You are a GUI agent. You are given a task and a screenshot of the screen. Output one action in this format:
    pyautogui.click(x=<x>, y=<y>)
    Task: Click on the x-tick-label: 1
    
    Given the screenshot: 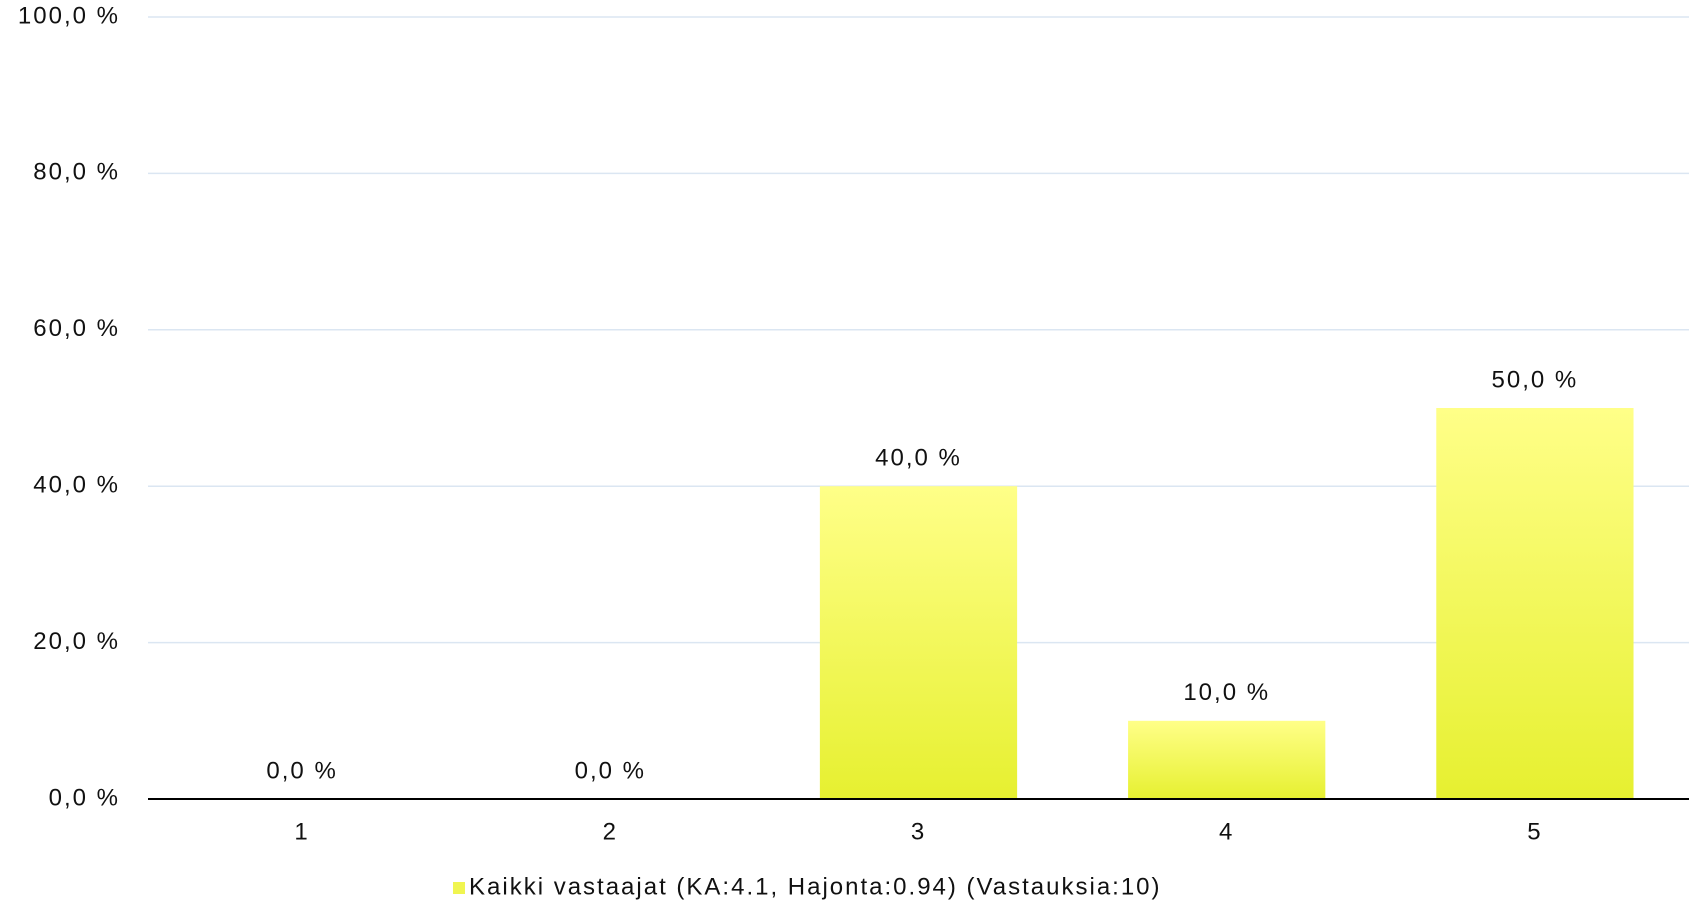 What is the action you would take?
    pyautogui.click(x=301, y=831)
    